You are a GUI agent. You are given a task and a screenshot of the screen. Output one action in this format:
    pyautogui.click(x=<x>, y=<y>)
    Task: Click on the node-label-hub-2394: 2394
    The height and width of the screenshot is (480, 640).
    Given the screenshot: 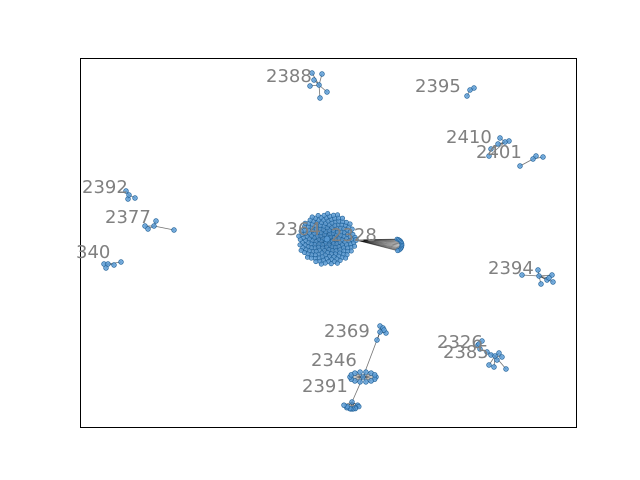 What is the action you would take?
    pyautogui.click(x=511, y=268)
    